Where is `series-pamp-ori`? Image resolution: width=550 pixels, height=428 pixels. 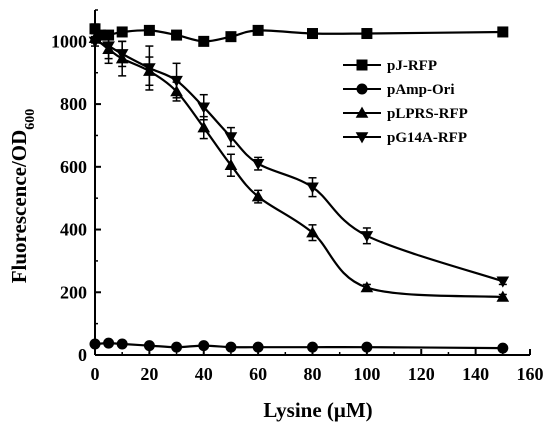
series-pamp-ori is located at coordinates (299, 345).